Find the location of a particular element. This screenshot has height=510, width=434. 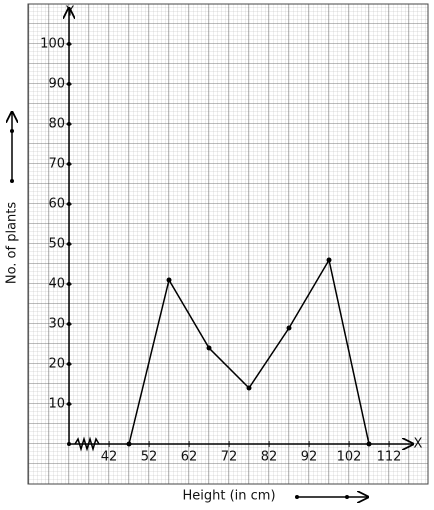

y-axis-title: No. of plants is located at coordinates (12, 243).